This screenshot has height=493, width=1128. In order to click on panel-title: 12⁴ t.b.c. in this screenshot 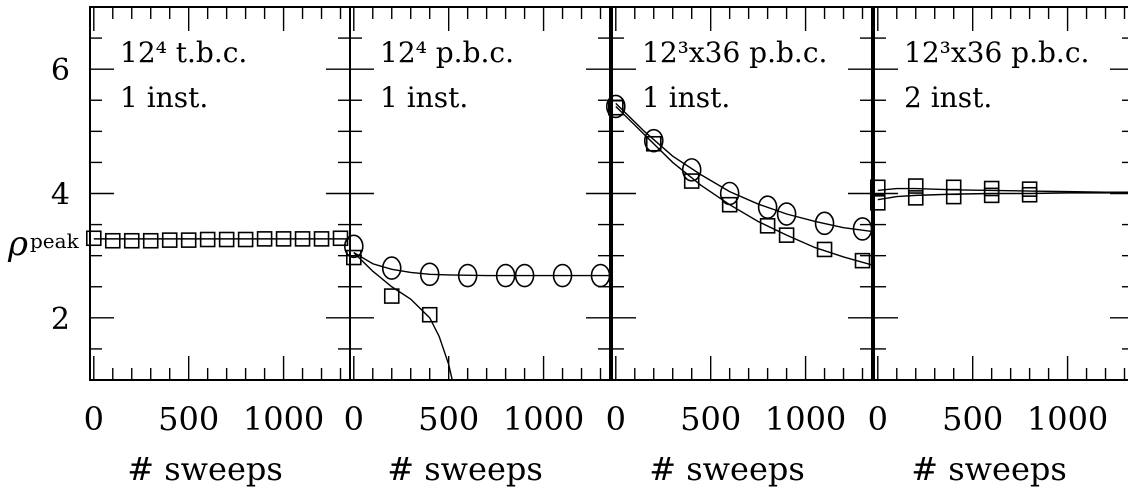, I will do `click(183, 52)`.